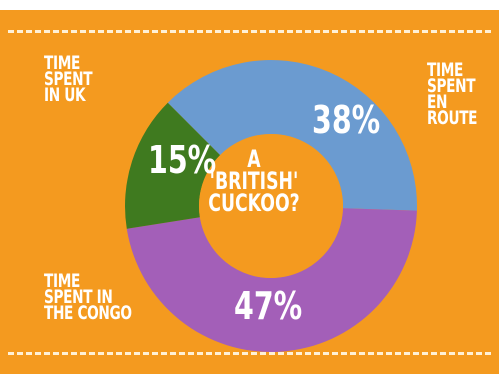 The width and height of the screenshot is (499, 374). I want to click on dashed-divider-top, so click(249, 31).